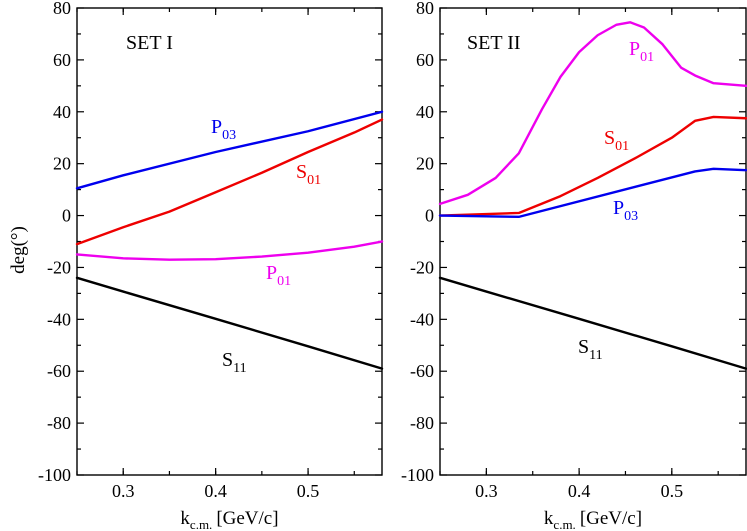  What do you see at coordinates (18, 250) in the screenshot?
I see `y-axis-label: deg(°)` at bounding box center [18, 250].